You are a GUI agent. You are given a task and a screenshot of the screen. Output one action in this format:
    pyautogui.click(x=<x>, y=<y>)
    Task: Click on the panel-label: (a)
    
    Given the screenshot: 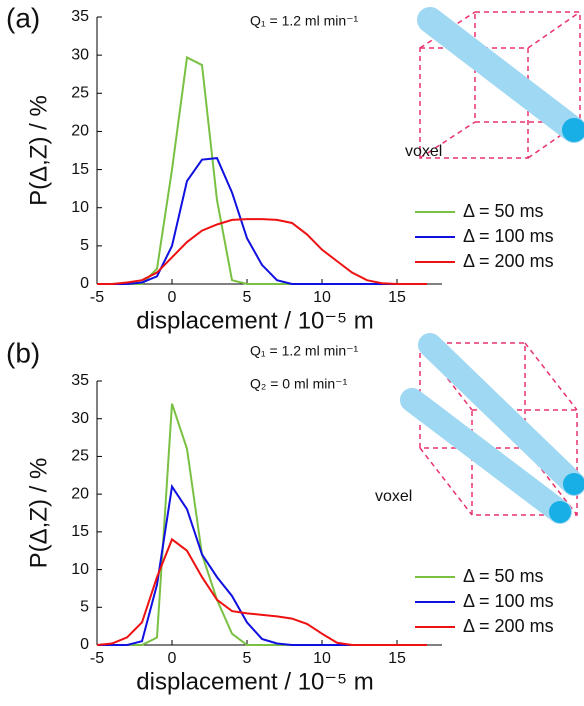 What is the action you would take?
    pyautogui.click(x=23, y=17)
    